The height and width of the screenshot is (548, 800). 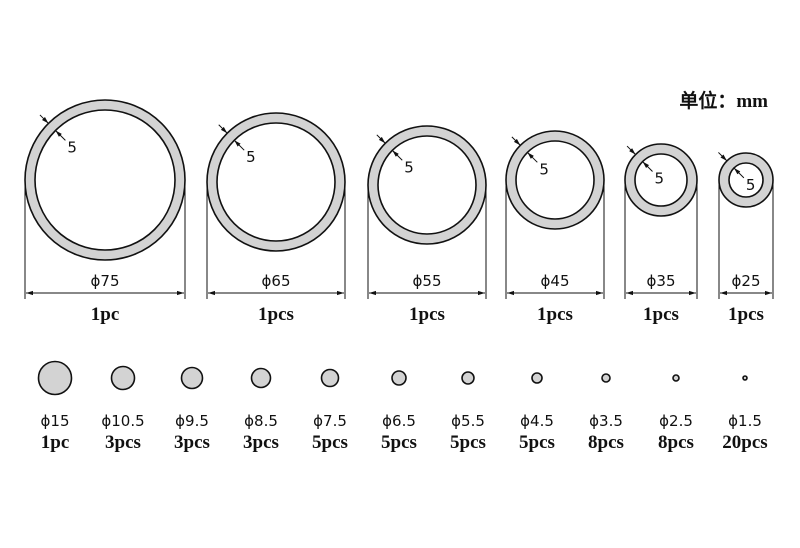 What do you see at coordinates (468, 421) in the screenshot?
I see `diameter-label: ϕ5.5` at bounding box center [468, 421].